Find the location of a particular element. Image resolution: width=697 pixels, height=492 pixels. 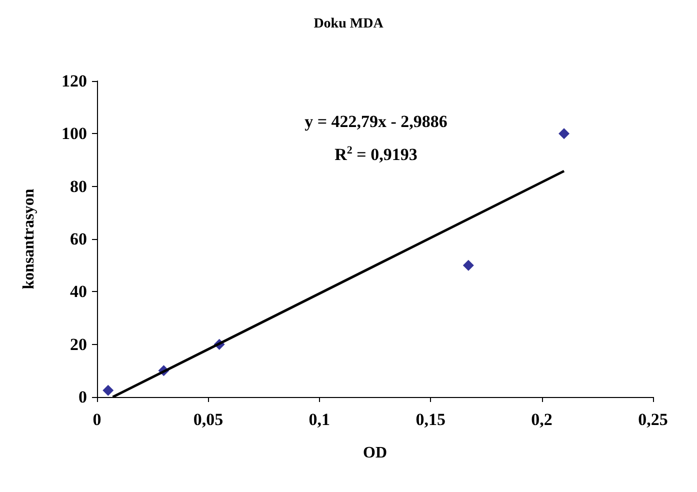

y-tick-label: 60 is located at coordinates (78, 239).